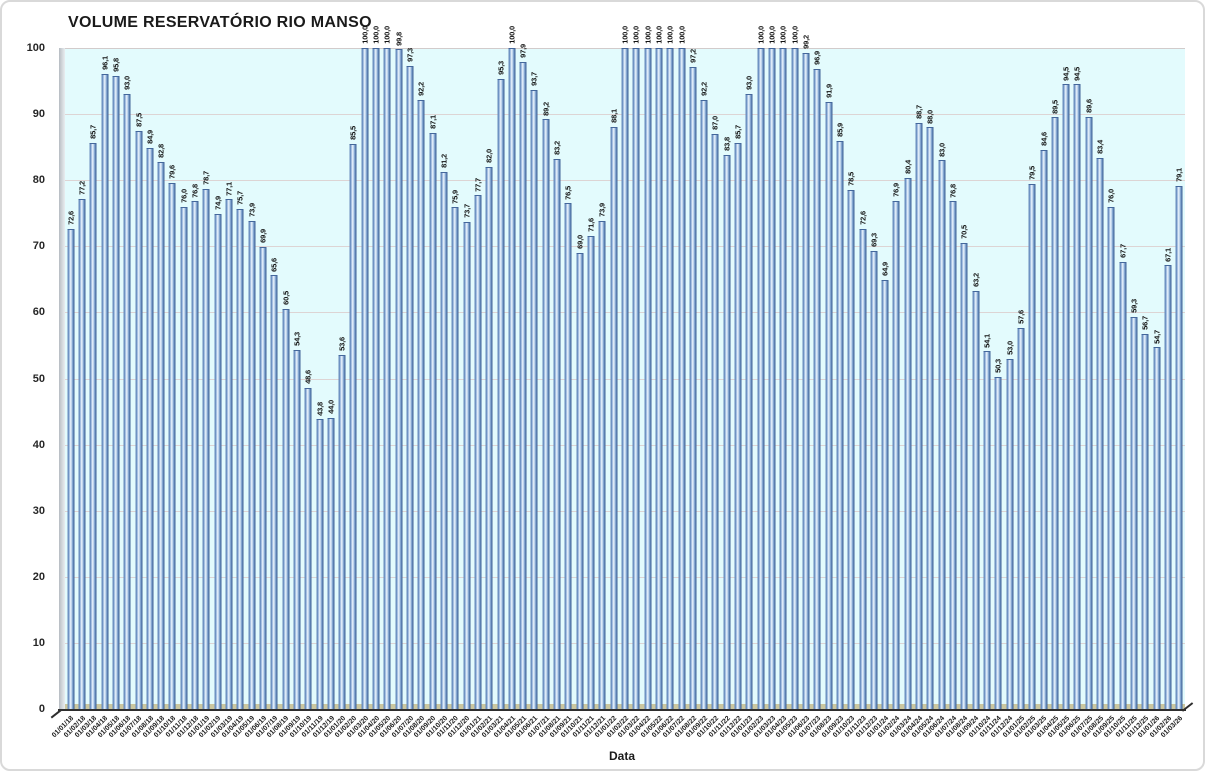  Describe the element at coordinates (738, 131) in the screenshot. I see `bar-value-label: 85,7` at that location.